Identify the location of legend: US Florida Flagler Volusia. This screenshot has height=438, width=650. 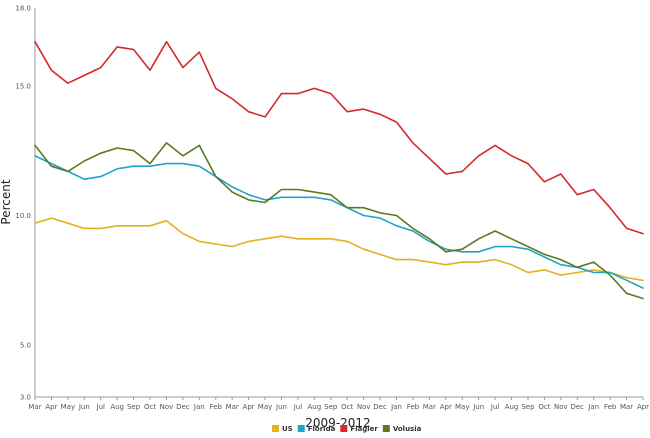
(347, 429).